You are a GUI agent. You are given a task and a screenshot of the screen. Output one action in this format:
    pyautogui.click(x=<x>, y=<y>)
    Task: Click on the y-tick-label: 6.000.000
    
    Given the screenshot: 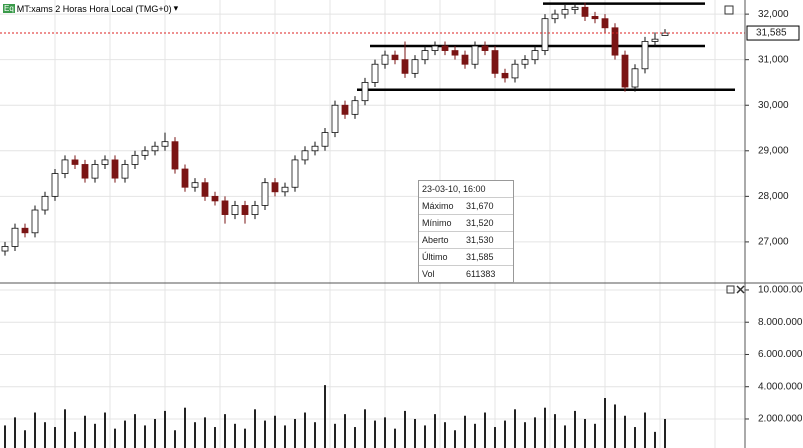 What is the action you would take?
    pyautogui.click(x=780, y=354)
    